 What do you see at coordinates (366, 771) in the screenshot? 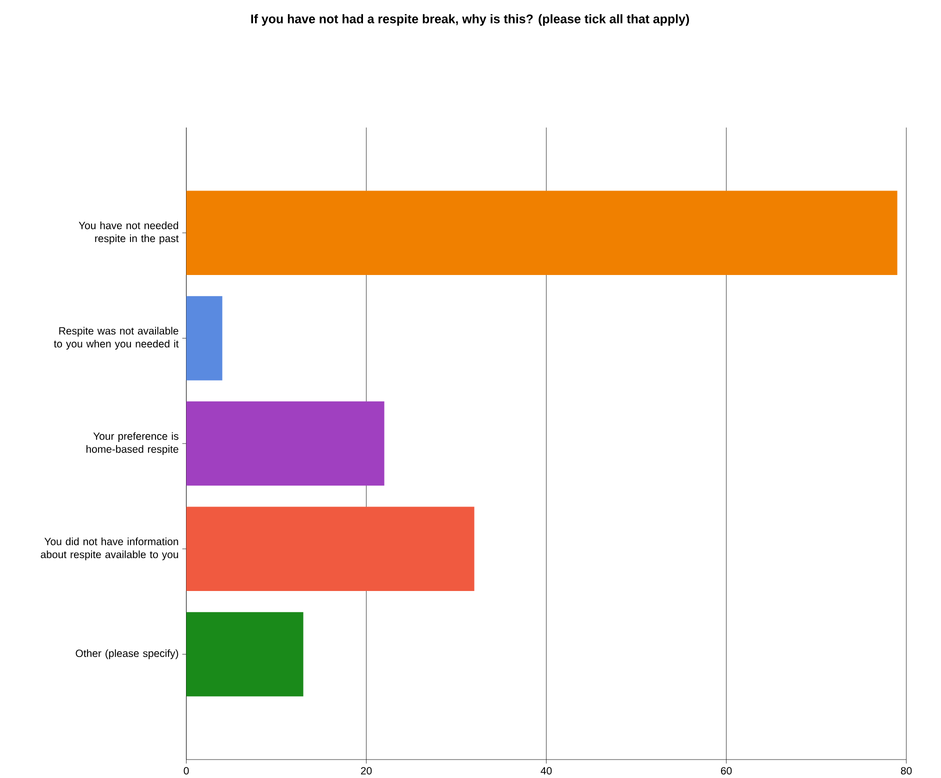
I see `x-tick-label: 20` at bounding box center [366, 771].